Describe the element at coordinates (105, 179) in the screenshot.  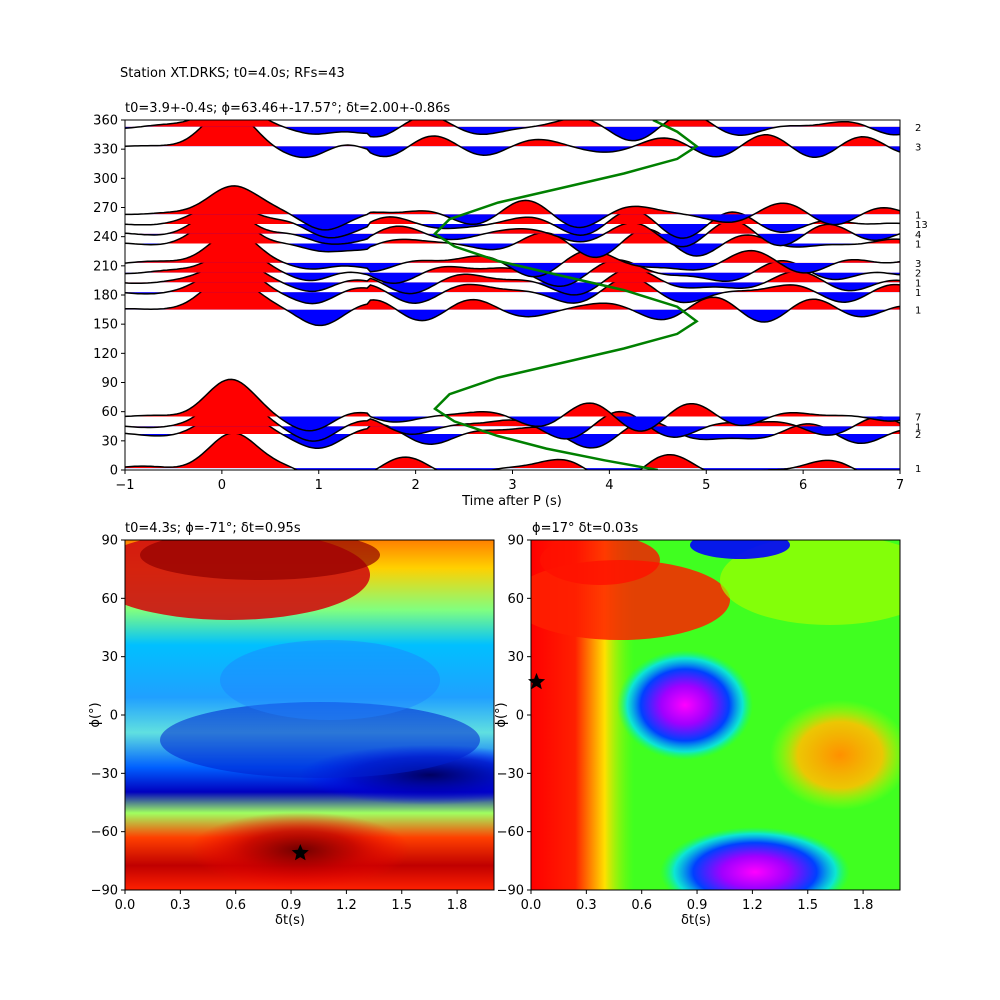
I see `y-tick-label: 300` at that location.